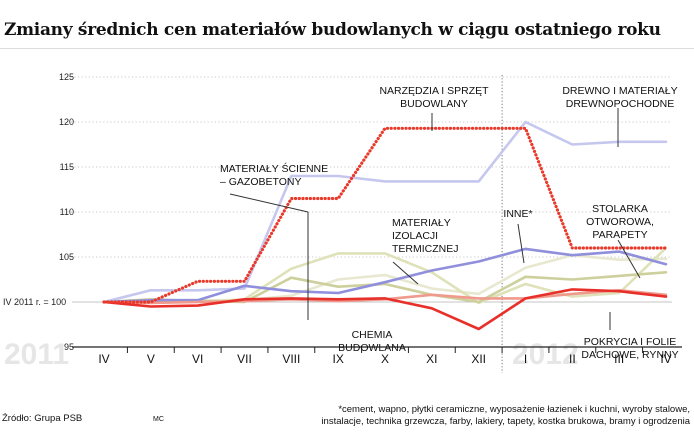 The width and height of the screenshot is (694, 436). Describe the element at coordinates (347, 48) in the screenshot. I see `title-rule` at that location.